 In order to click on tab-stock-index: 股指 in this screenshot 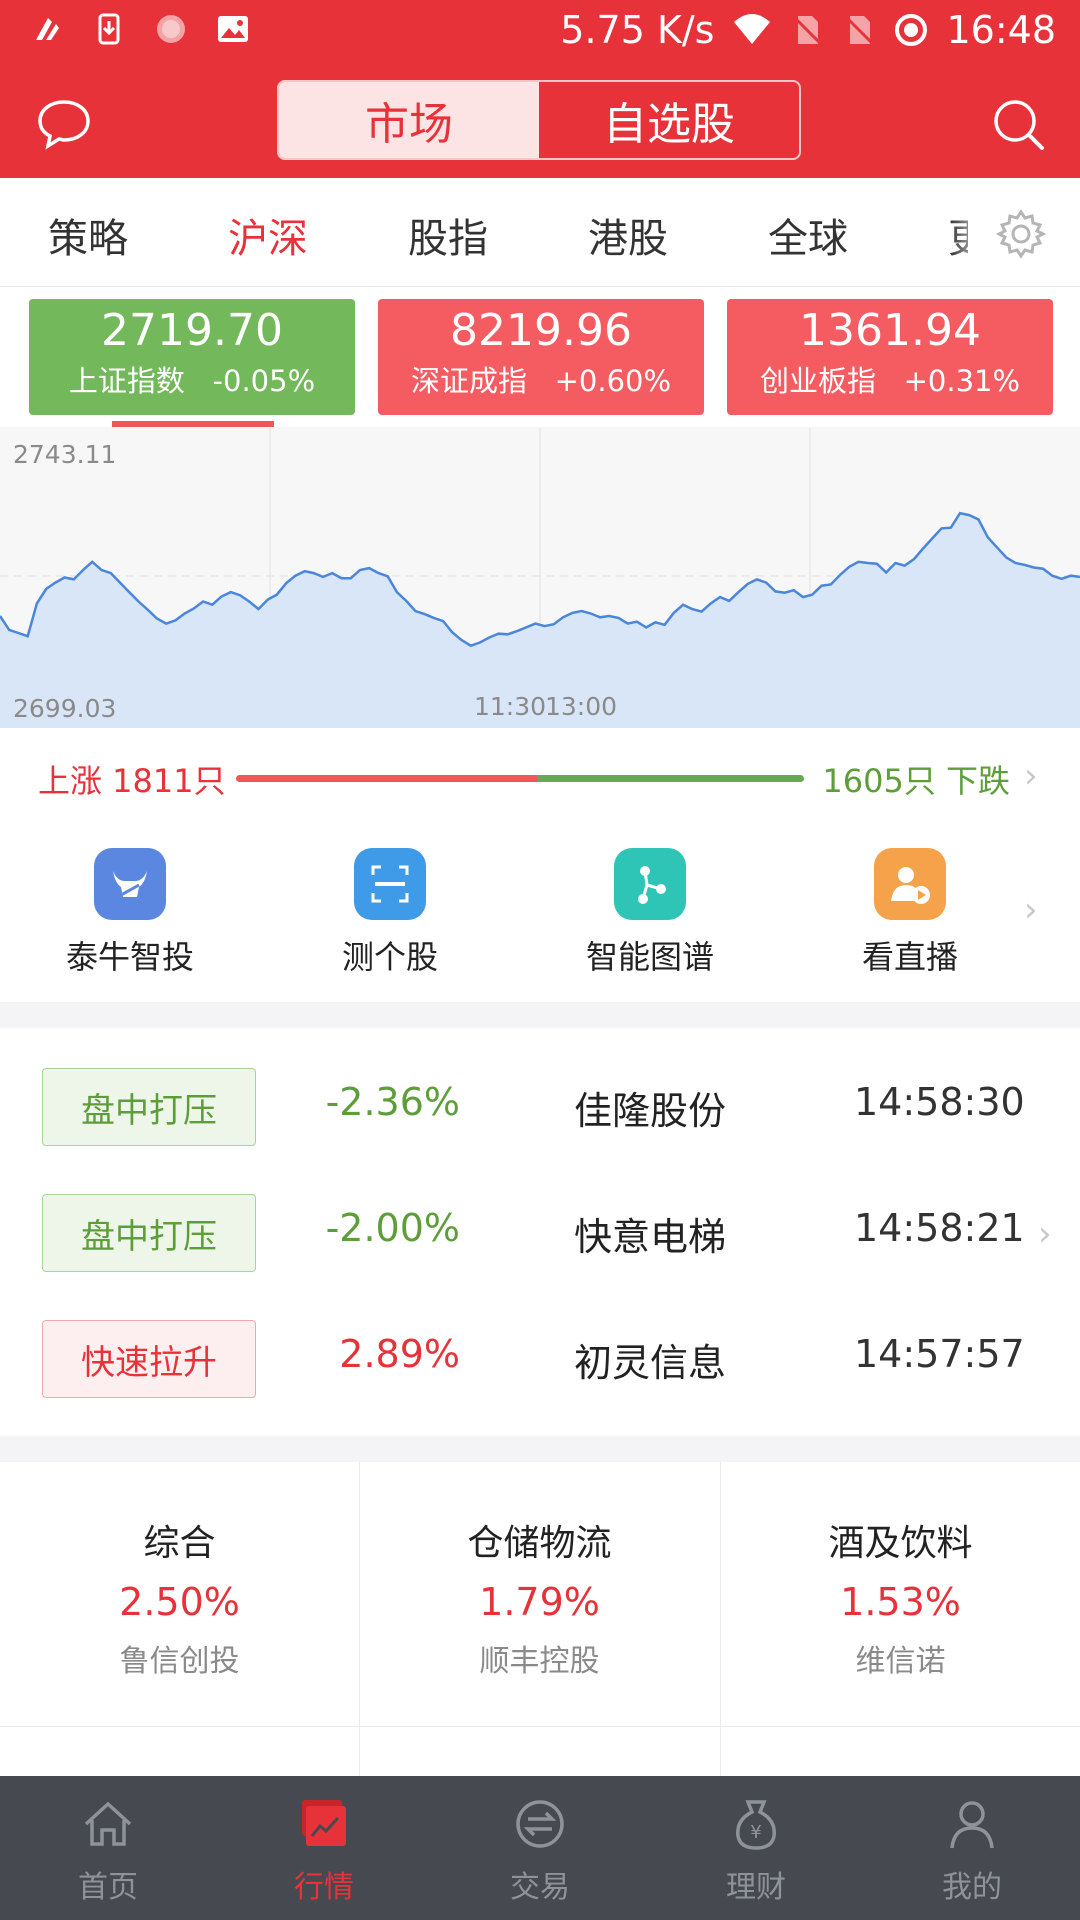, I will do `click(448, 239)`.